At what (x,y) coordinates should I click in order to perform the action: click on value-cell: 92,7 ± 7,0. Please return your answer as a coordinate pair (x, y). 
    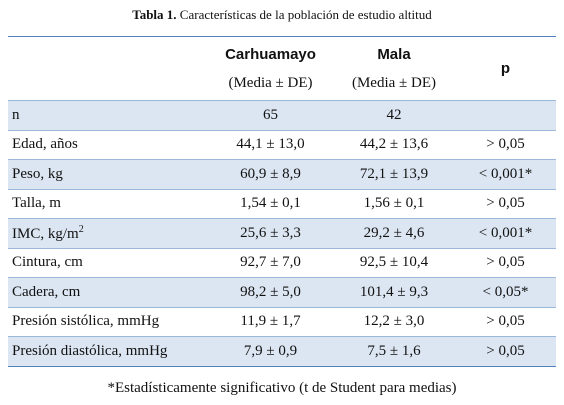
    Looking at the image, I should click on (270, 262).